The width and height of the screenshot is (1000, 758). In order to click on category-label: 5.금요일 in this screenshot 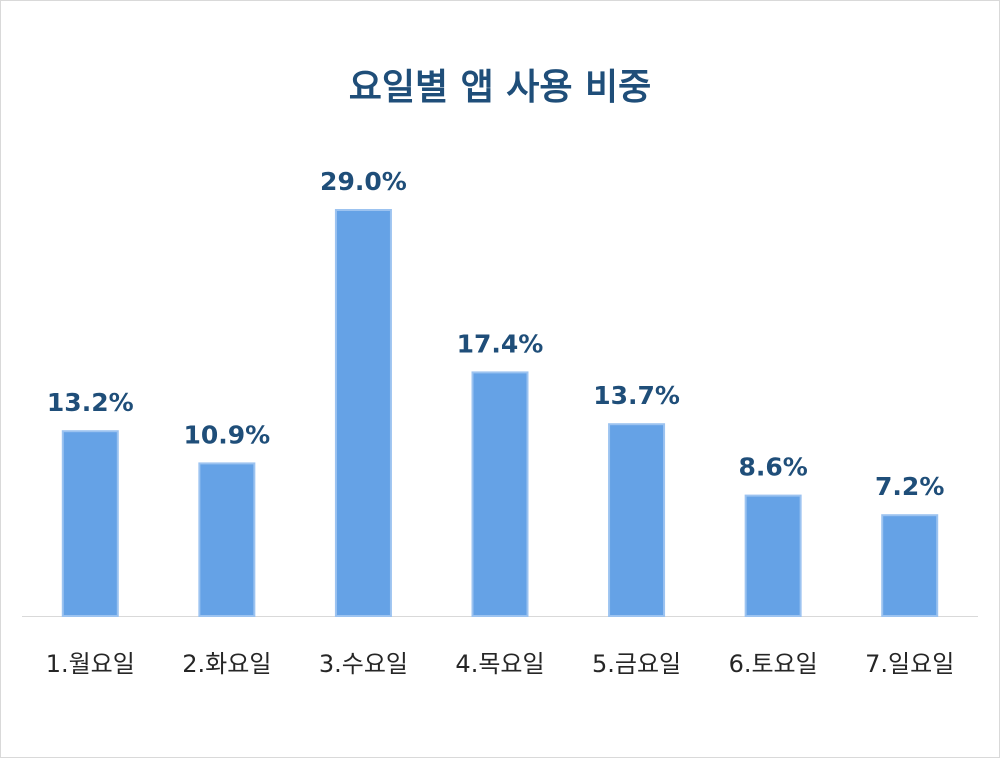, I will do `click(636, 664)`.